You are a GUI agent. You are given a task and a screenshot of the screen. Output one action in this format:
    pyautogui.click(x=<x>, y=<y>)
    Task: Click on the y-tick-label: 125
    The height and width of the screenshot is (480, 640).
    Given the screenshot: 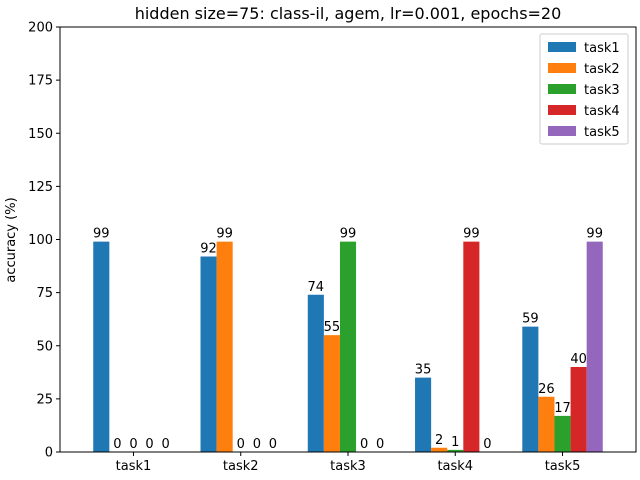 What is the action you would take?
    pyautogui.click(x=40, y=187)
    